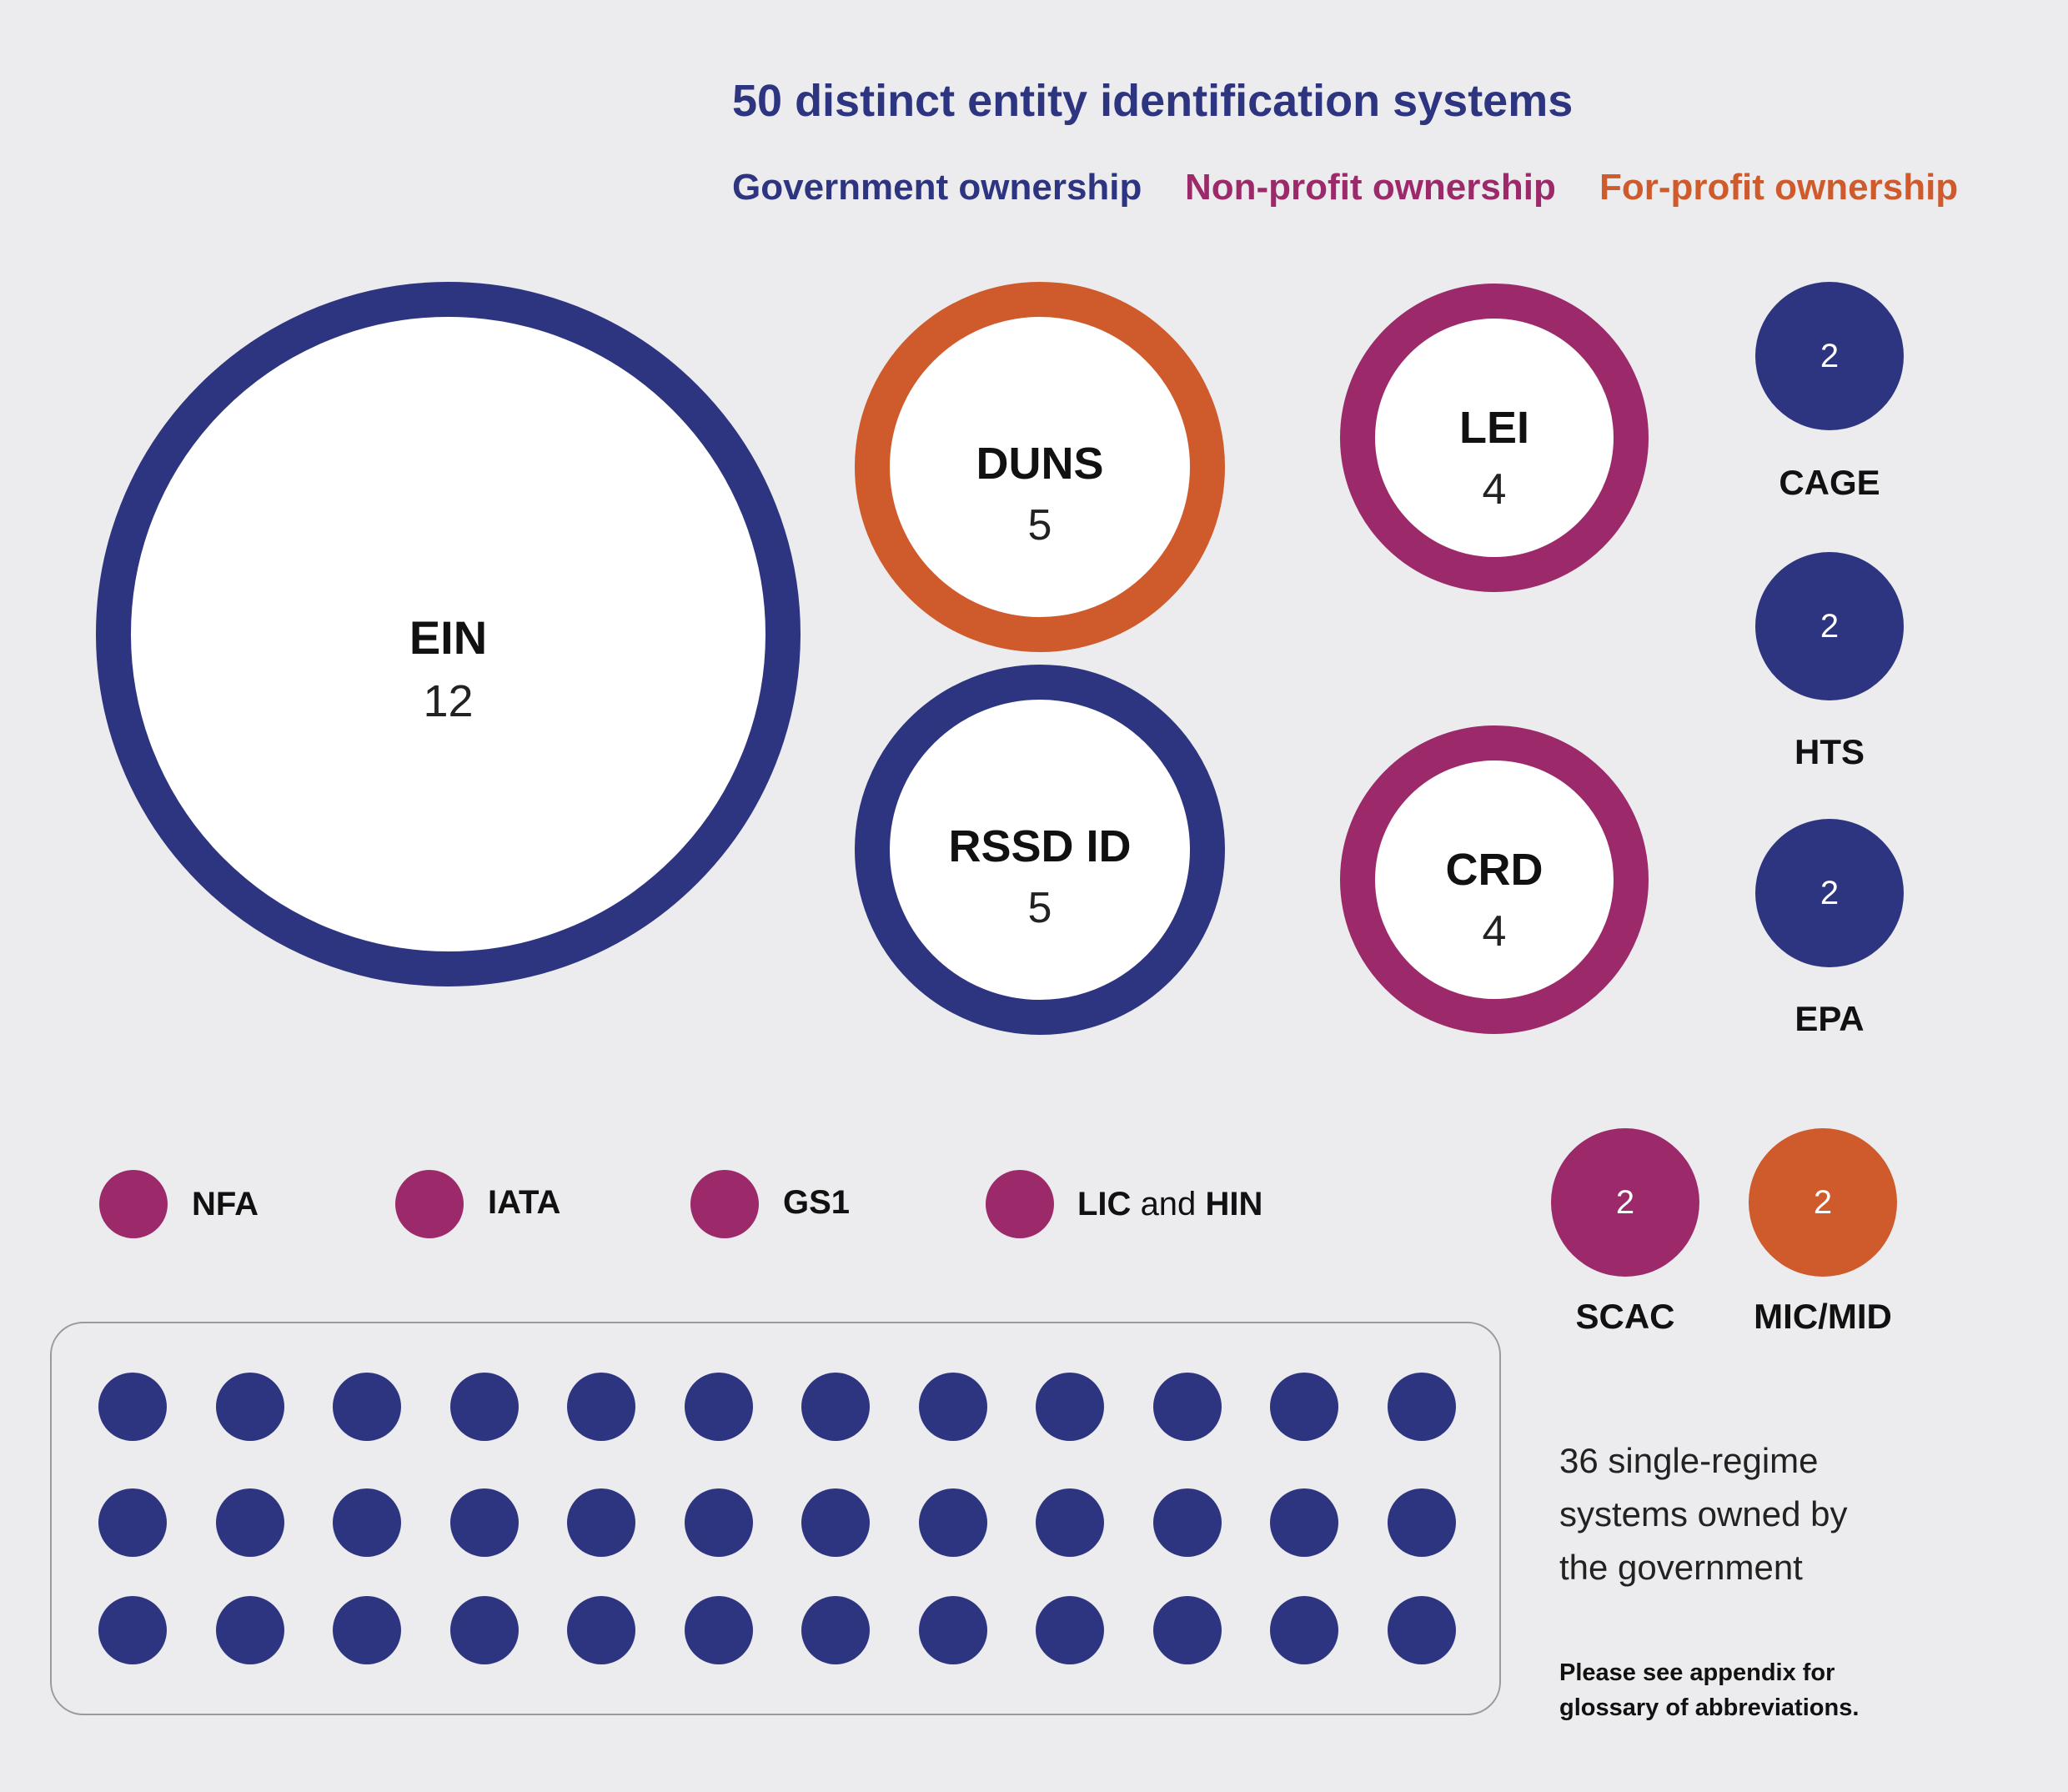 This screenshot has height=1792, width=2068. I want to click on ein-label: EIN, so click(448, 637).